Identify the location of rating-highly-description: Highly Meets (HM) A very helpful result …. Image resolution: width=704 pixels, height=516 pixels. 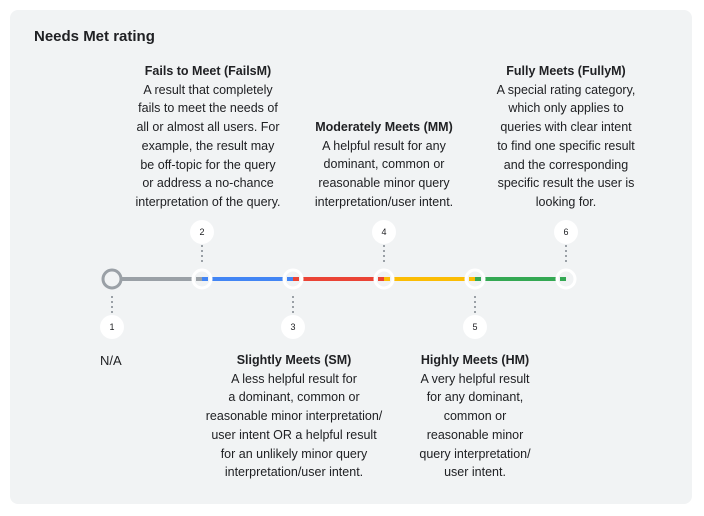
(475, 416).